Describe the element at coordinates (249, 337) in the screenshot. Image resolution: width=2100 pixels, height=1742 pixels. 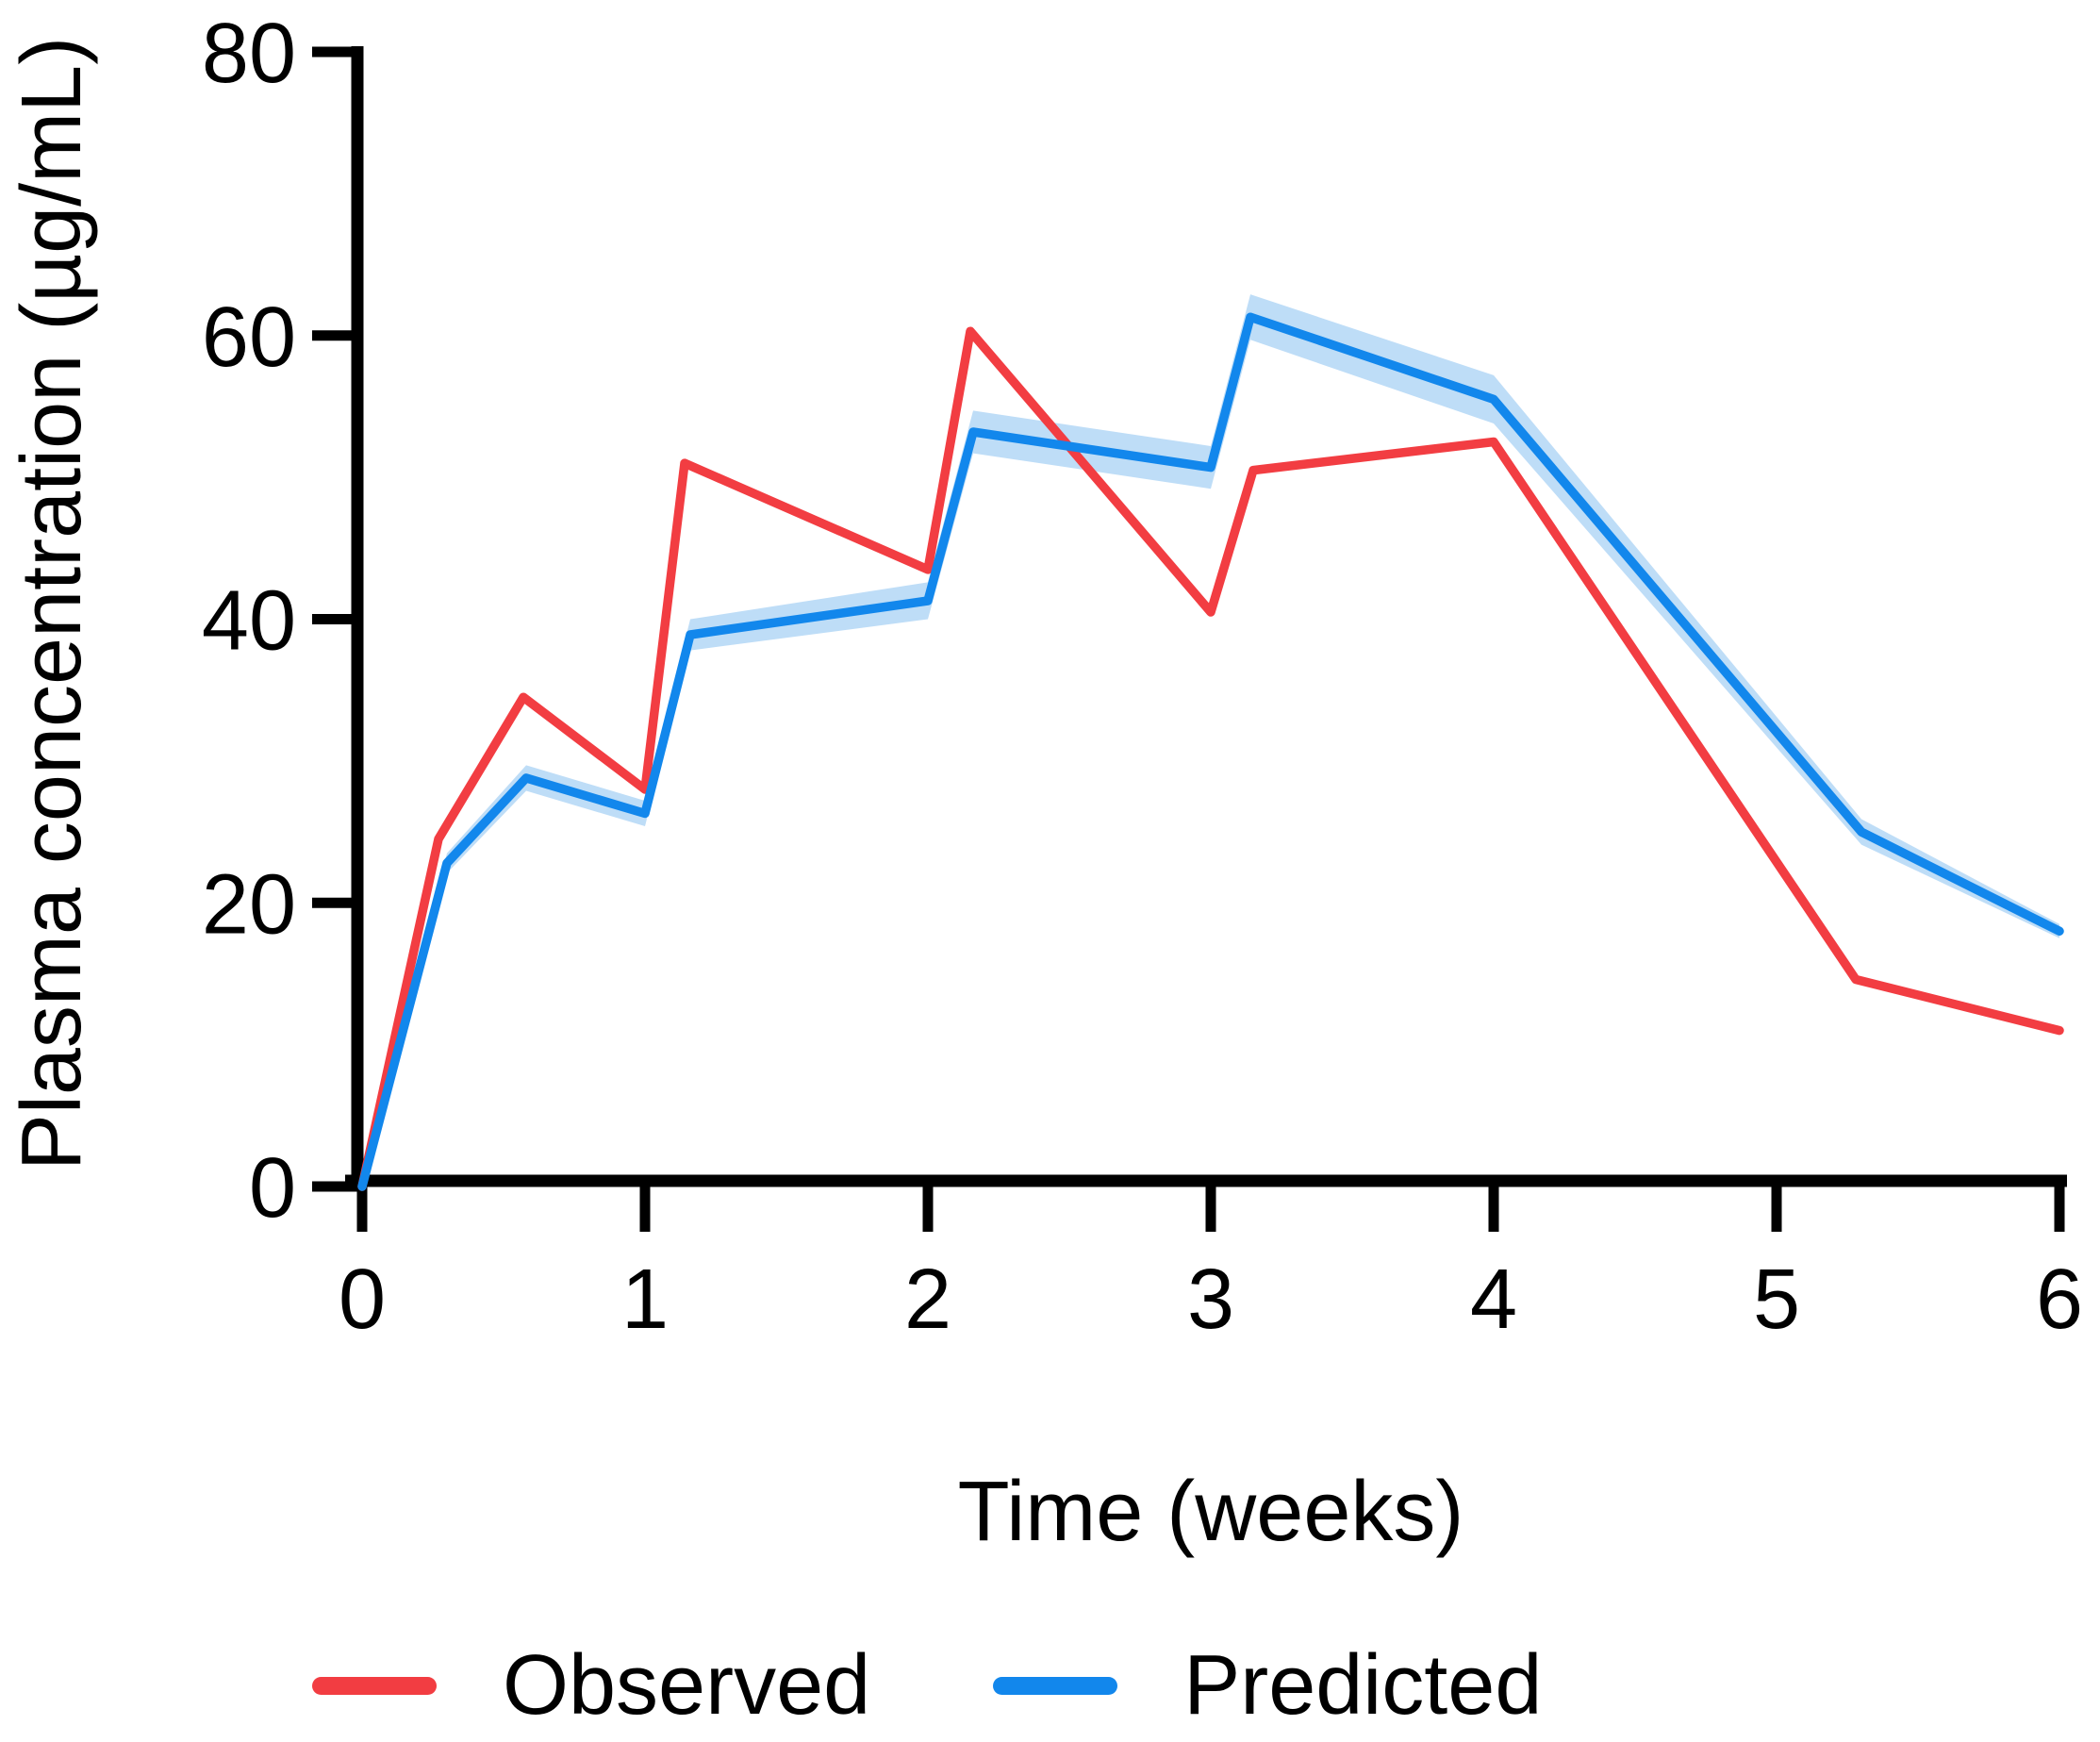
I see `y-tick-label: 60` at that location.